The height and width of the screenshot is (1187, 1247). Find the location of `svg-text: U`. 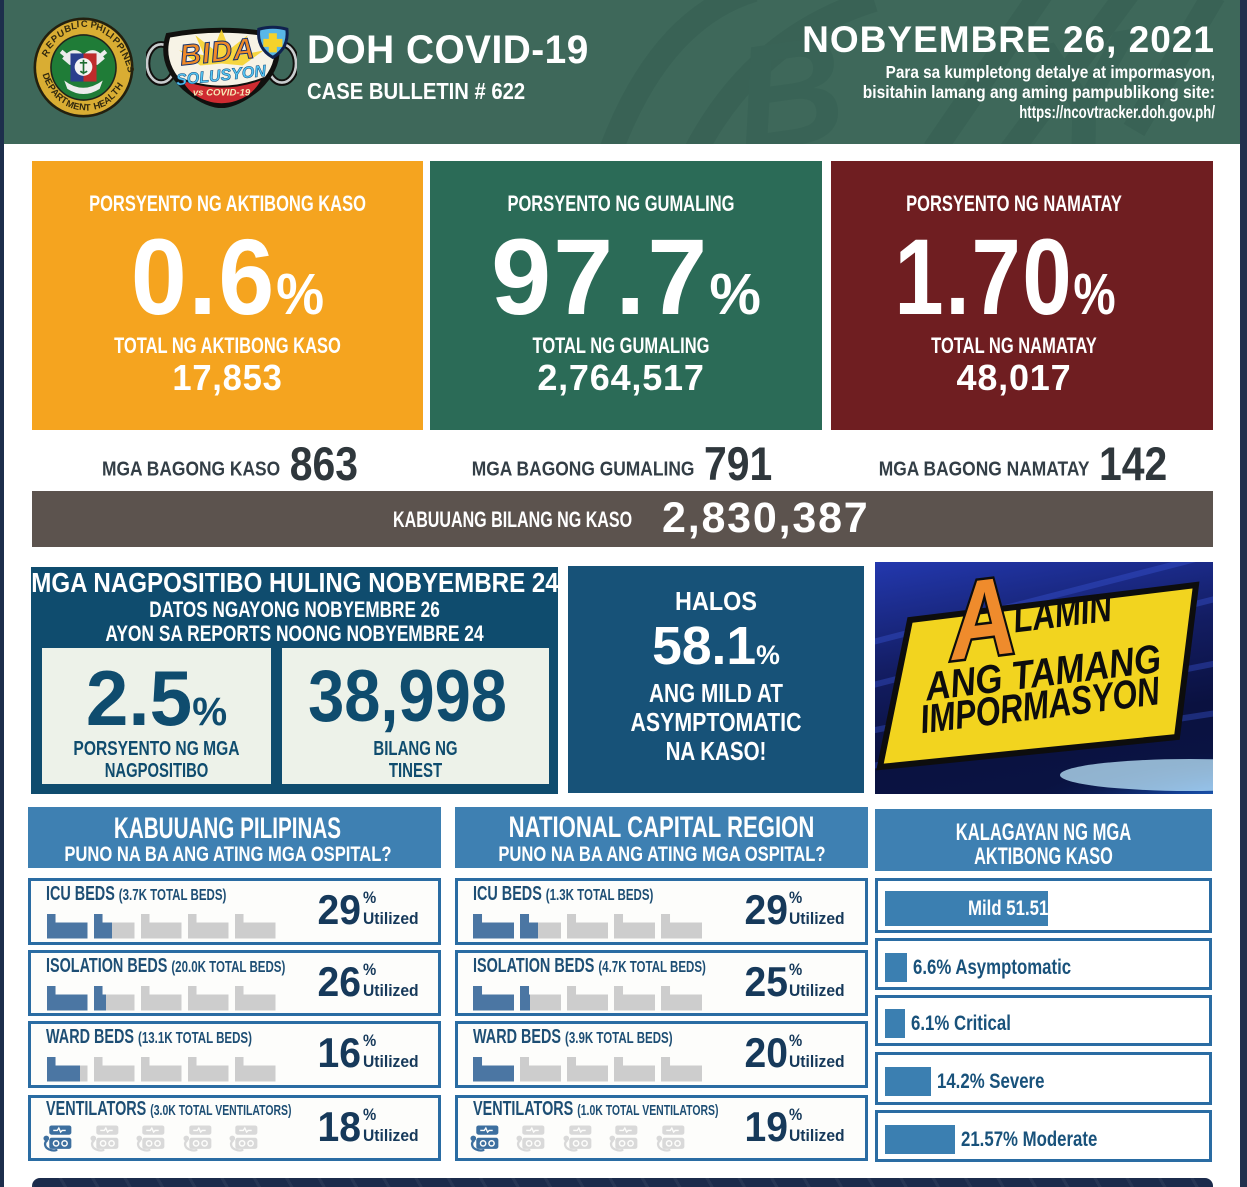

svg-text: U is located at coordinates (61, 34).